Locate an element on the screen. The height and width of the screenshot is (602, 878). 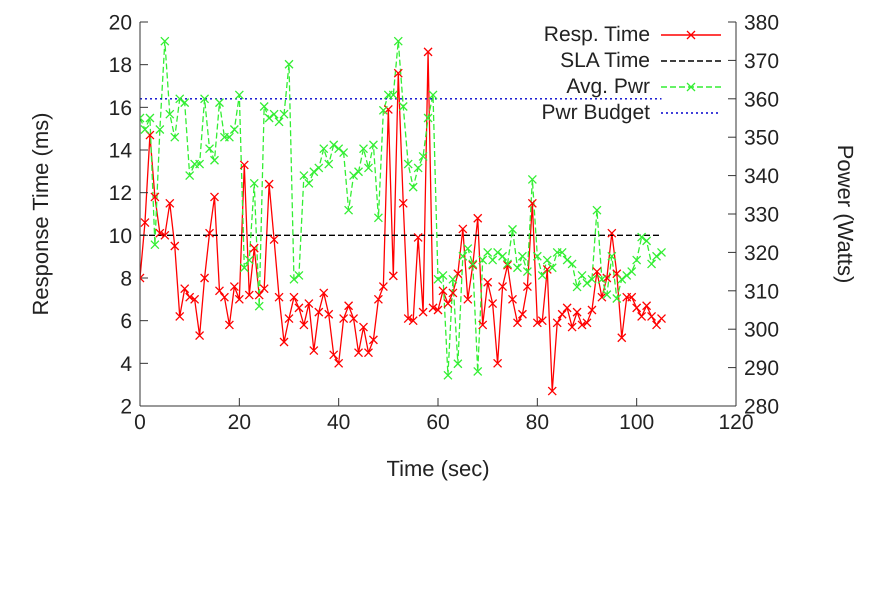
legend-label: SLA Time is located at coordinates (605, 61).